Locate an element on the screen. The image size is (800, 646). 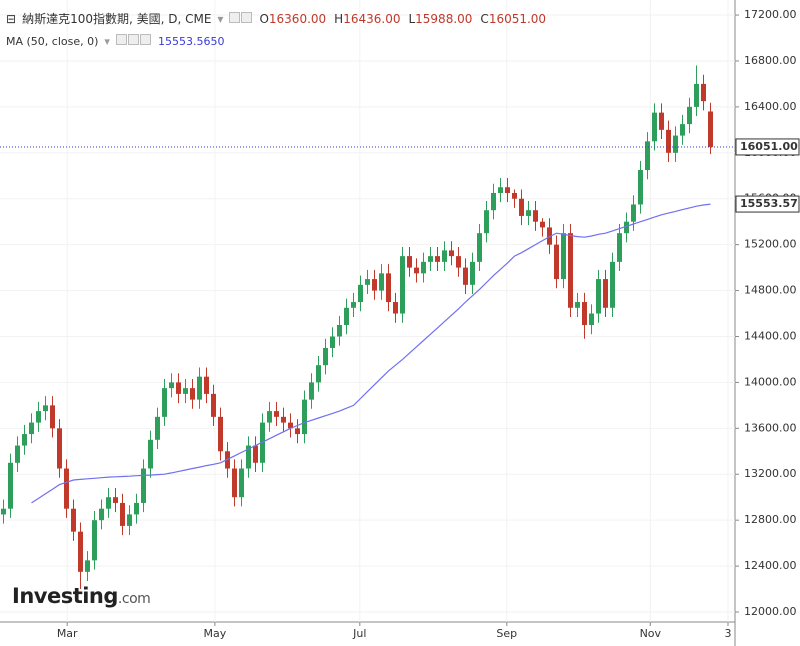
ohlc-item: H16436.00 is located at coordinates (367, 19).